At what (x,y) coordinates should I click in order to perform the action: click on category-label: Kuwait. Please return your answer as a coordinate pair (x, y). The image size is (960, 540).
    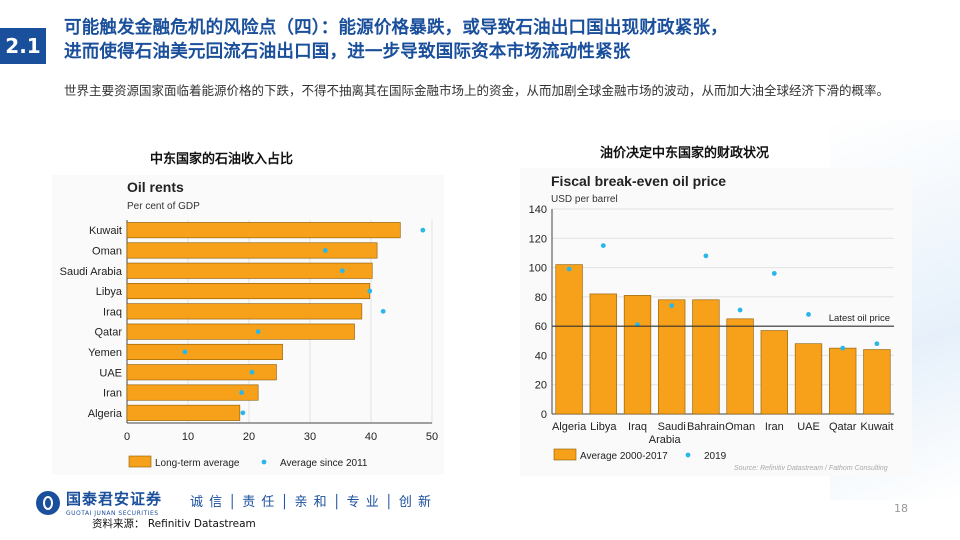
    Looking at the image, I should click on (876, 427).